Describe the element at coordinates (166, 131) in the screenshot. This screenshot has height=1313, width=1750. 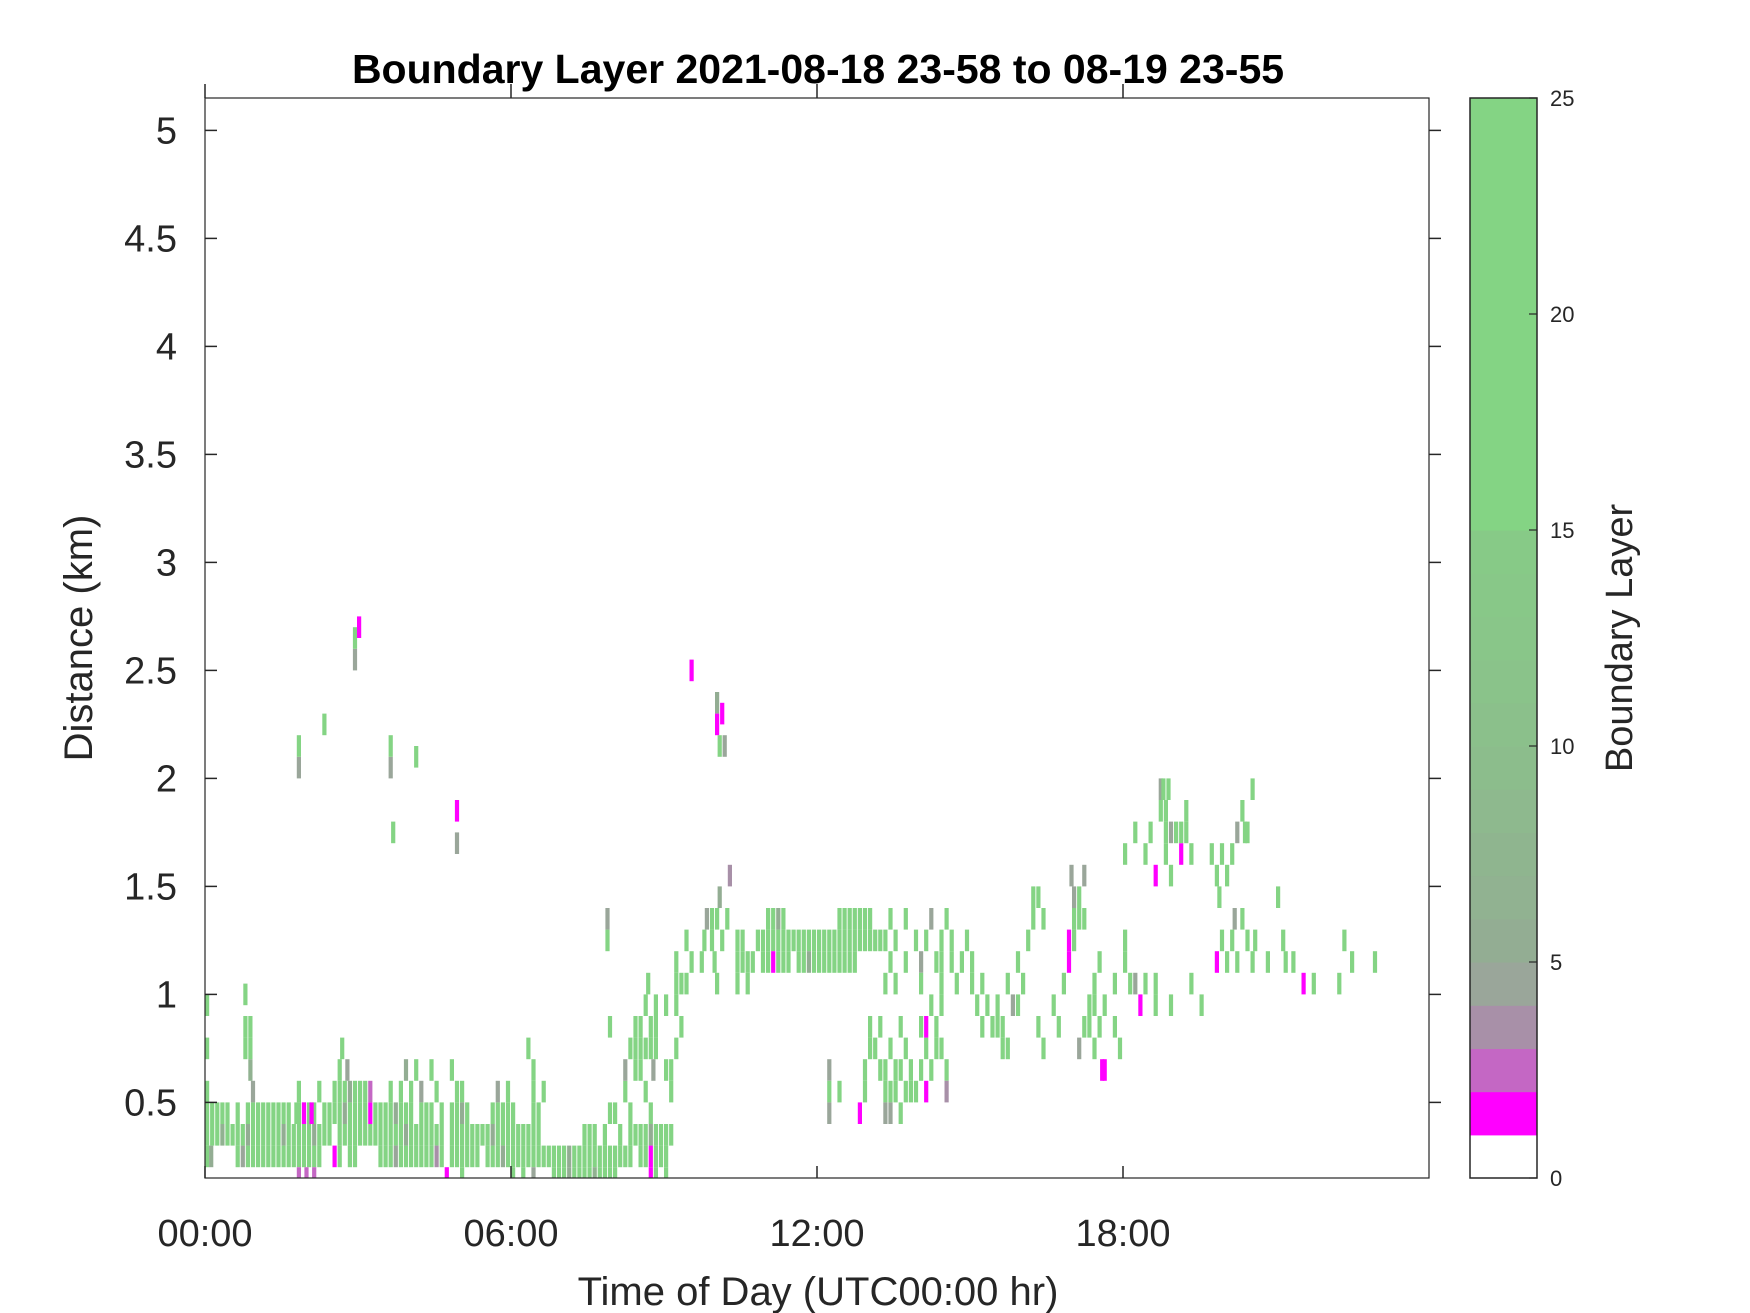
I see `y-tick-label: 5` at that location.